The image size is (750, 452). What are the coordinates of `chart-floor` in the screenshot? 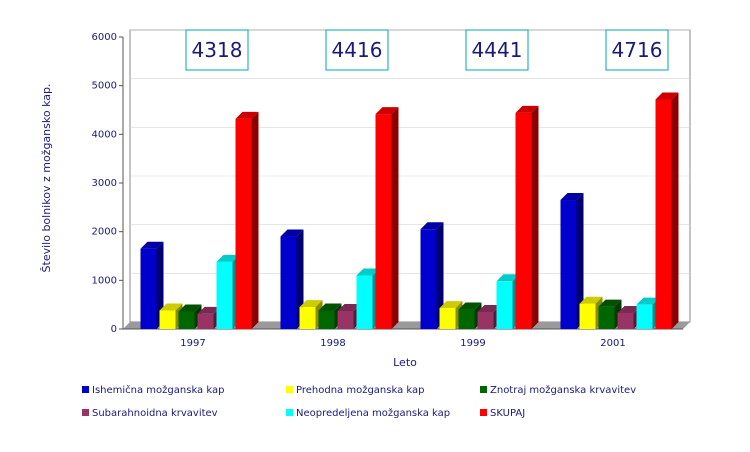 It's located at (406, 325).